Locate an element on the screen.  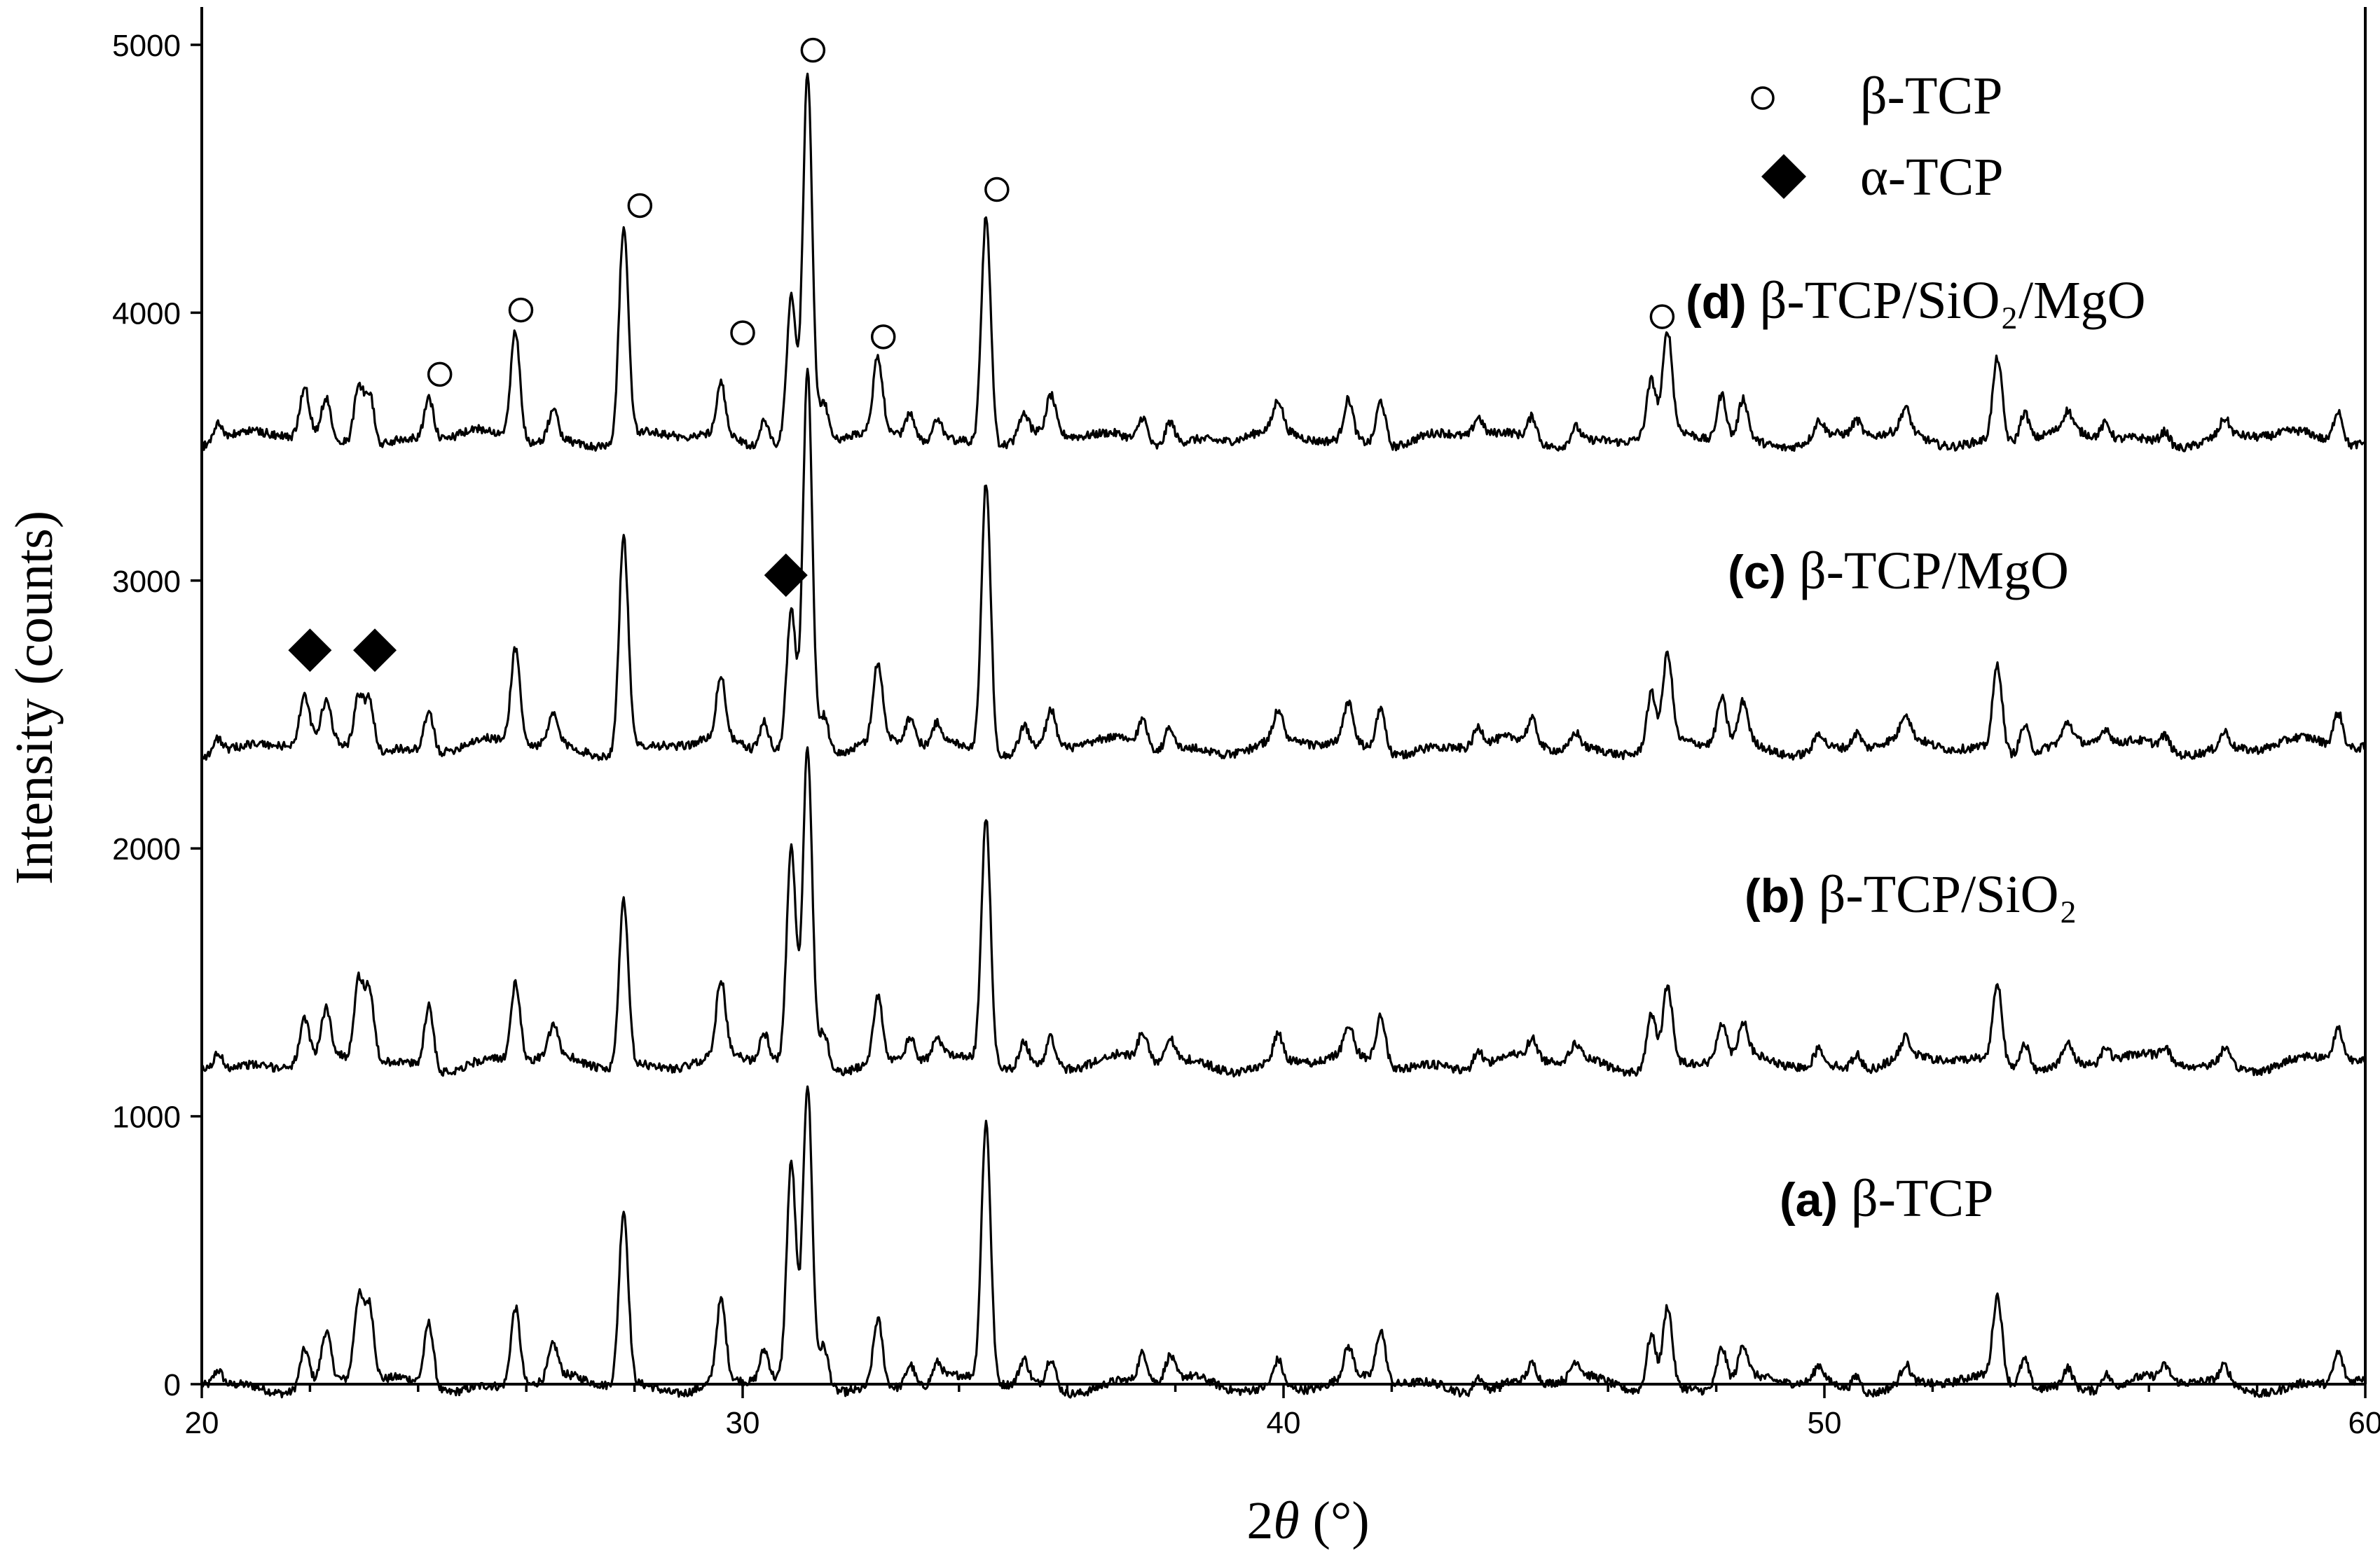
x-tick-label: 60 is located at coordinates (2364, 1423).